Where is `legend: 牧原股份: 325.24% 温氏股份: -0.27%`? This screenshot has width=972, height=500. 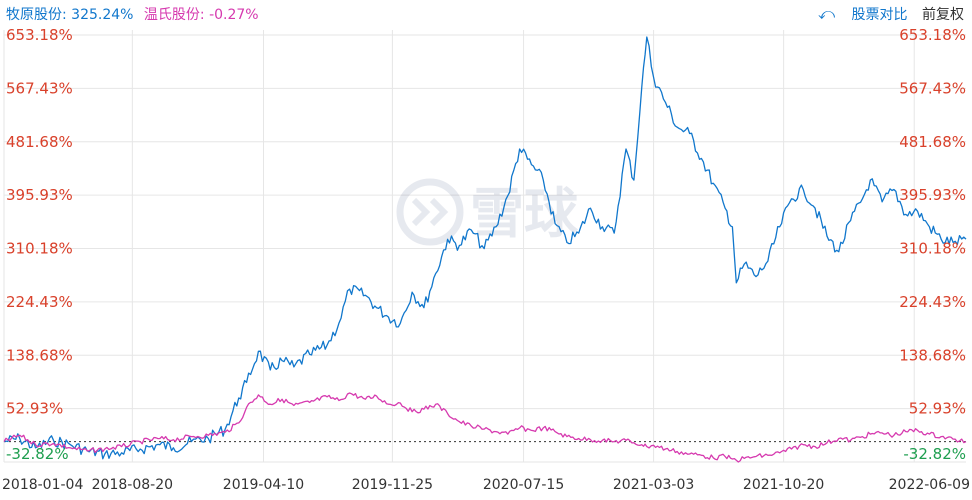 legend: 牧原股份: 325.24% 温氏股份: -0.27% is located at coordinates (132, 14).